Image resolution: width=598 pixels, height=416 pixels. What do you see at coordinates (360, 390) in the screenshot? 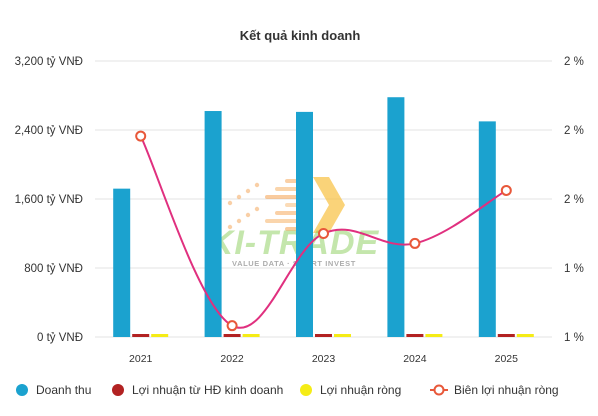
I see `legend-label: Lợi nhuận ròng` at bounding box center [360, 390].